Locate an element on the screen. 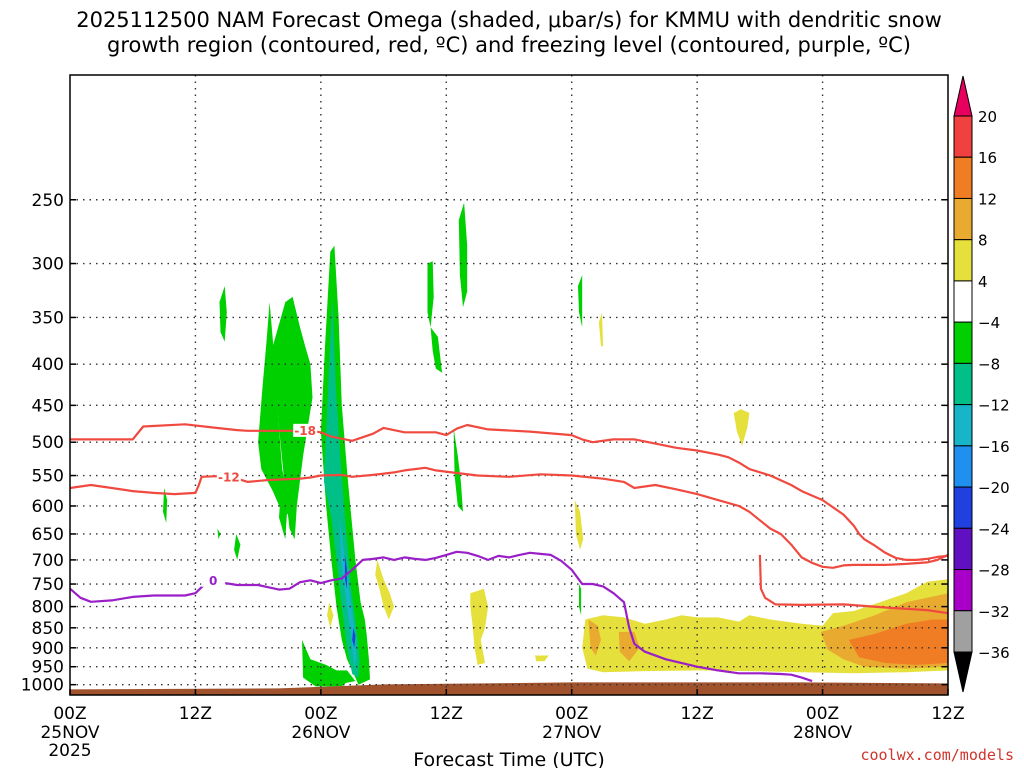 The width and height of the screenshot is (1024, 768). terrain-surface is located at coordinates (509, 688).